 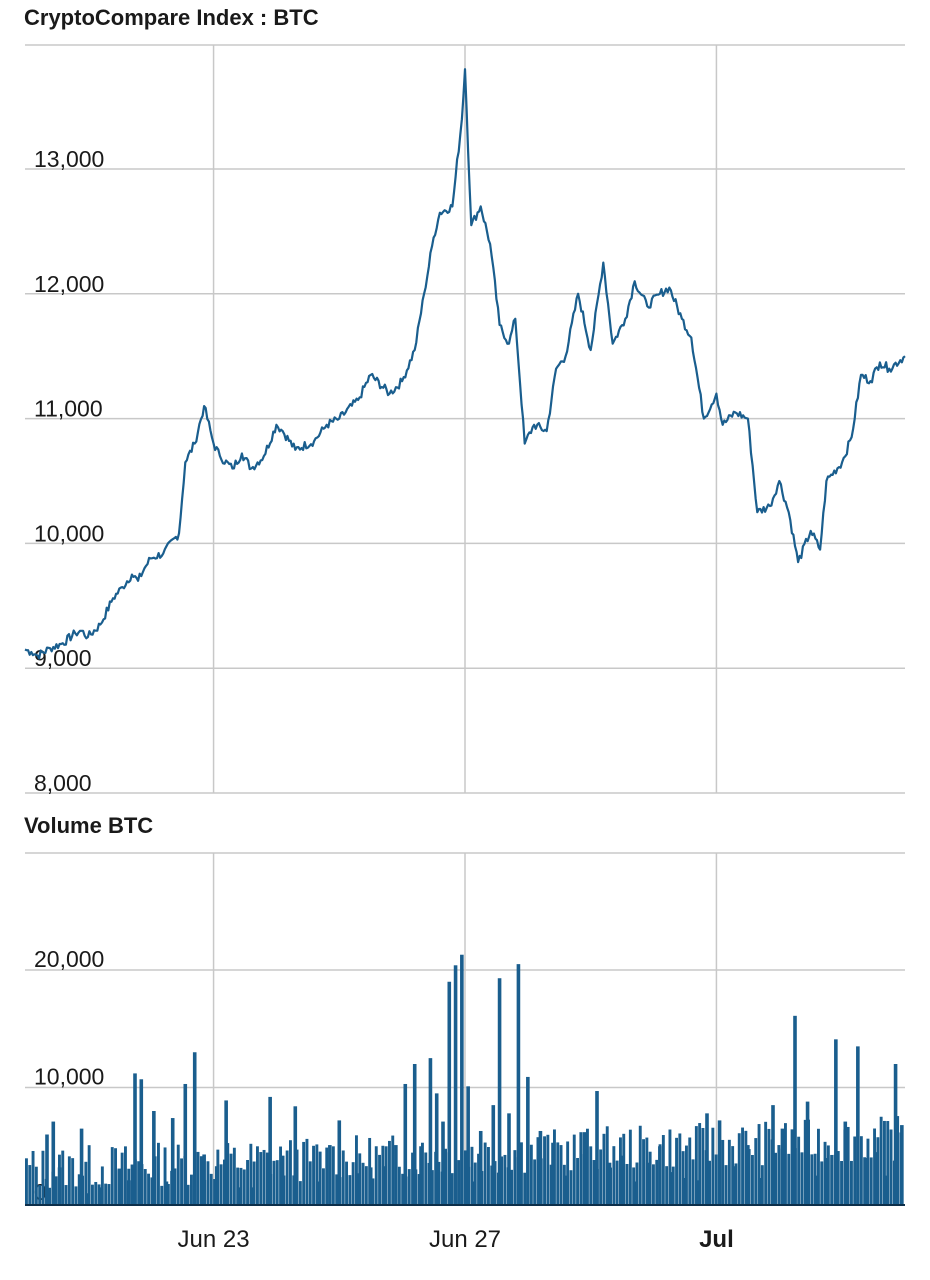 What do you see at coordinates (69, 959) in the screenshot?
I see `volume-ytick-label: 20,000` at bounding box center [69, 959].